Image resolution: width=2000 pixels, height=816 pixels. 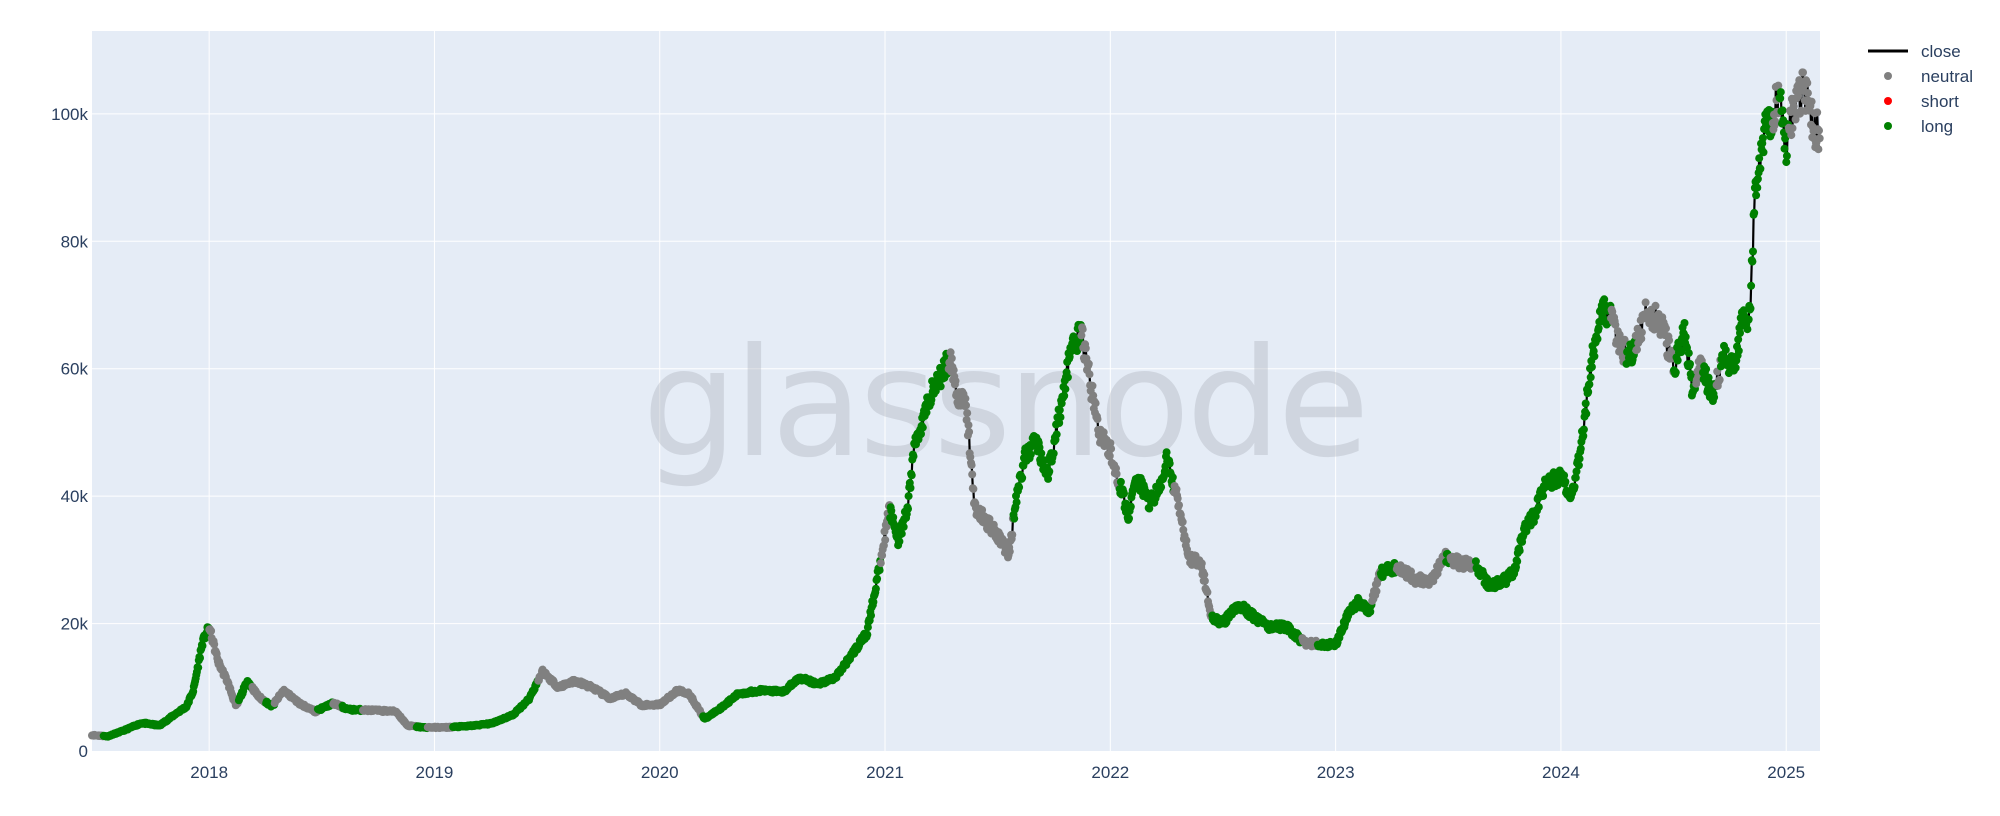 I want to click on x-tick-label: 2018, so click(x=209, y=772).